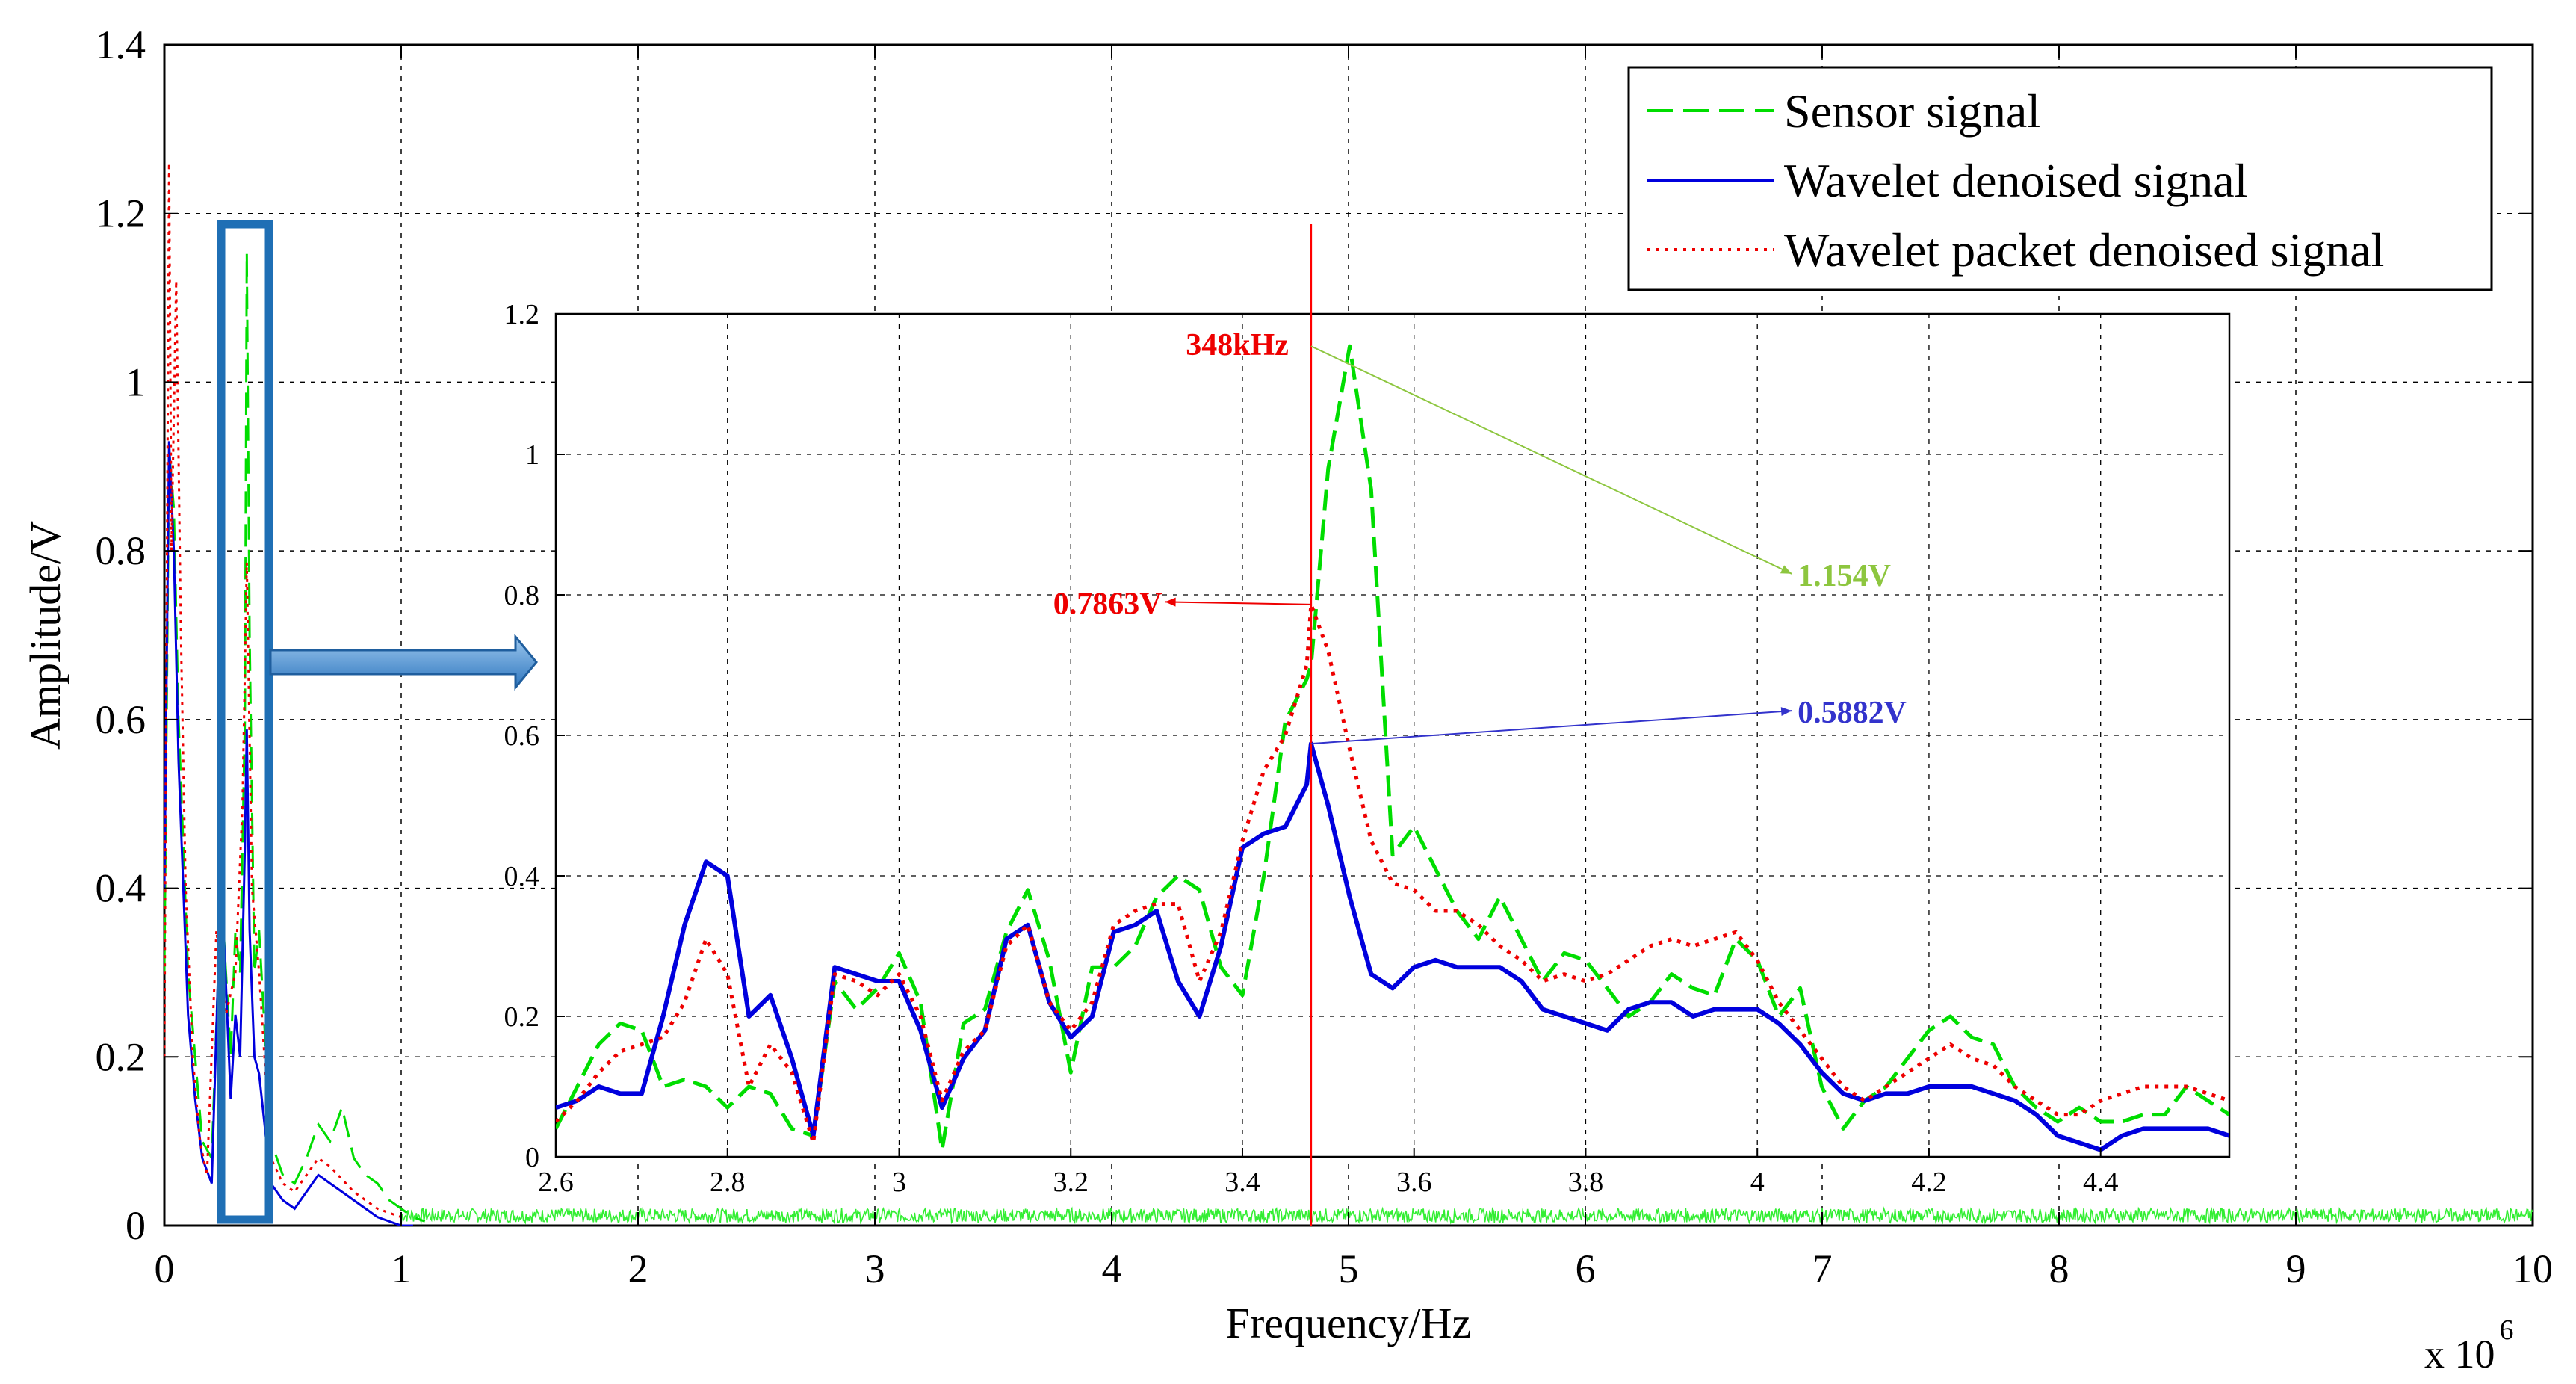 Image resolution: width=2576 pixels, height=1384 pixels. I want to click on main-y-tick-label: 0.2, so click(121, 1056).